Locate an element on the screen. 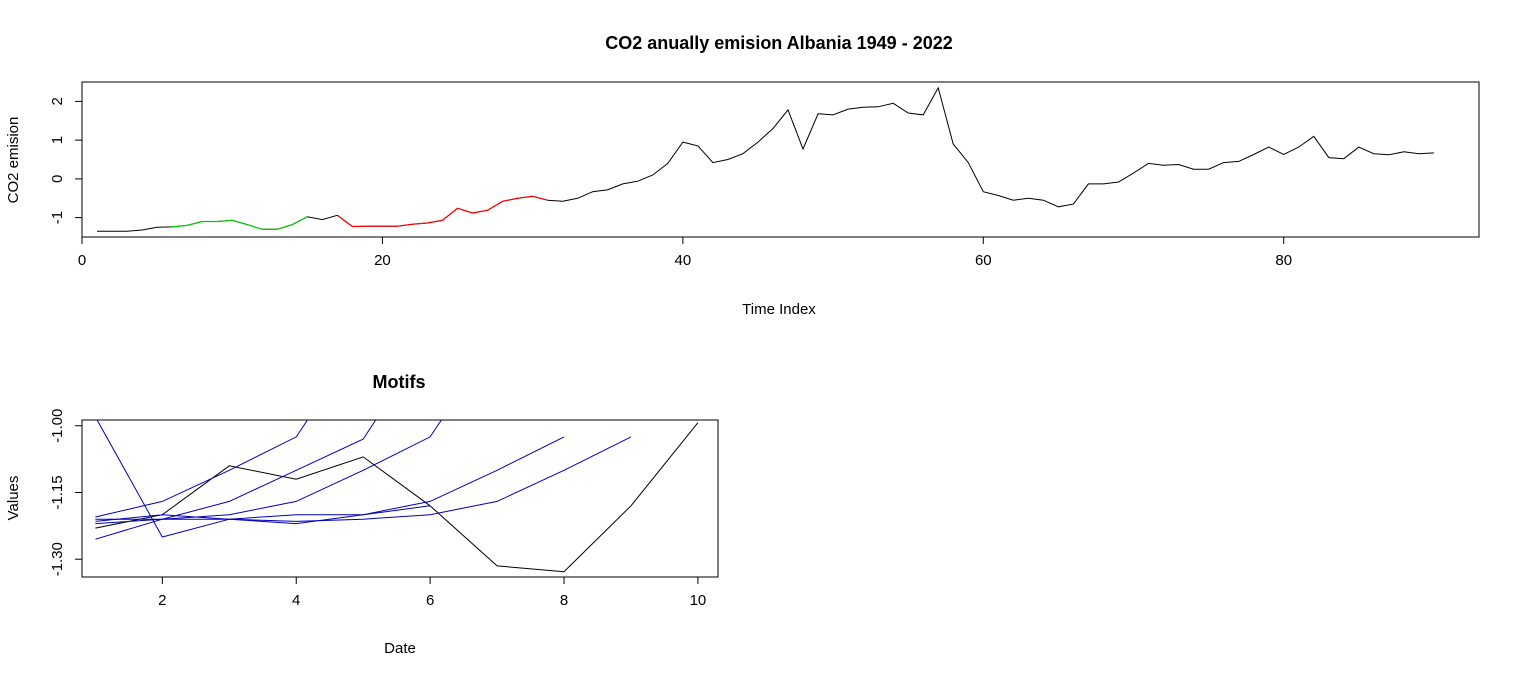  plot2-y-axis: -1.30 -1.15 -1.00 is located at coordinates (66, 492).